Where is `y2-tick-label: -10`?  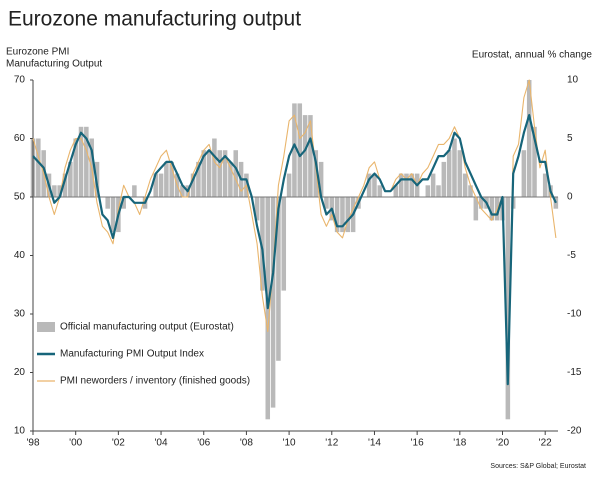 y2-tick-label: -10 is located at coordinates (574, 314).